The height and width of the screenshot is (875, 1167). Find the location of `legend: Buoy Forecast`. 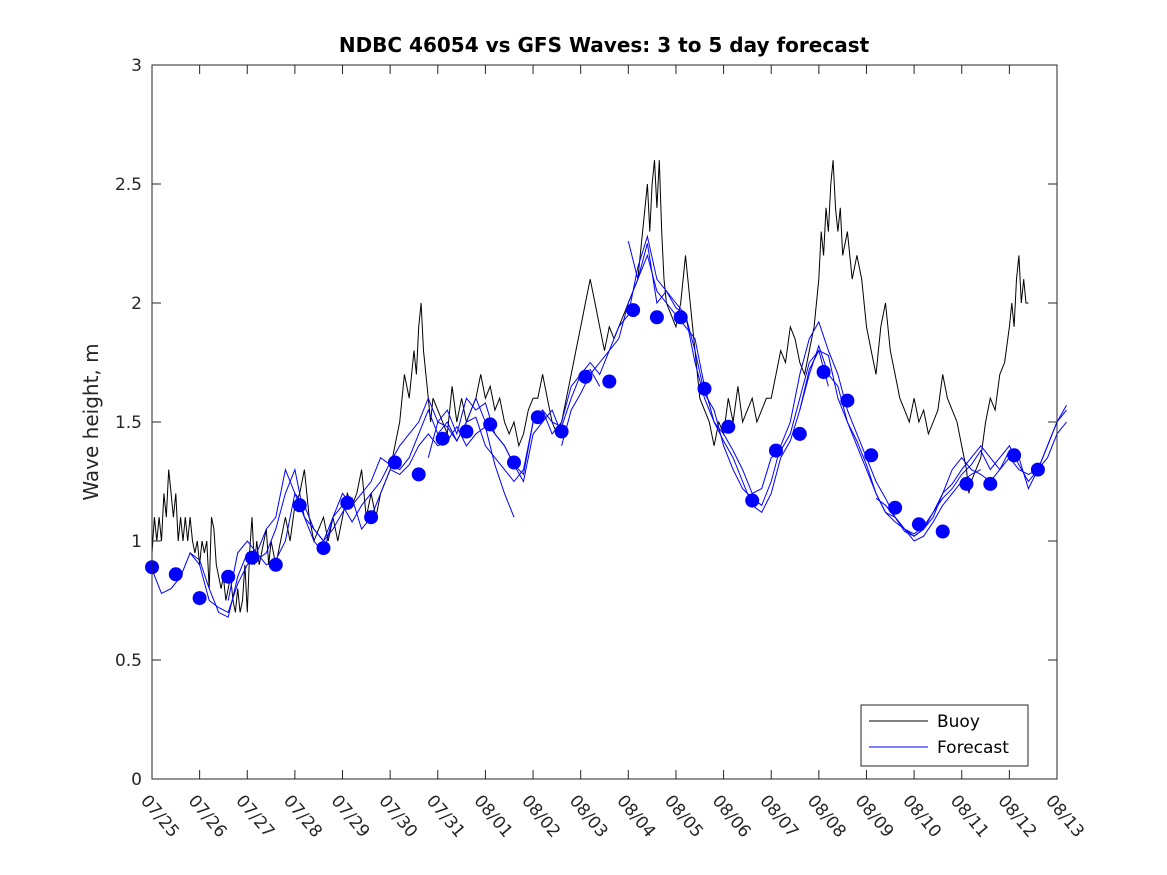

legend: Buoy Forecast is located at coordinates (944, 735).